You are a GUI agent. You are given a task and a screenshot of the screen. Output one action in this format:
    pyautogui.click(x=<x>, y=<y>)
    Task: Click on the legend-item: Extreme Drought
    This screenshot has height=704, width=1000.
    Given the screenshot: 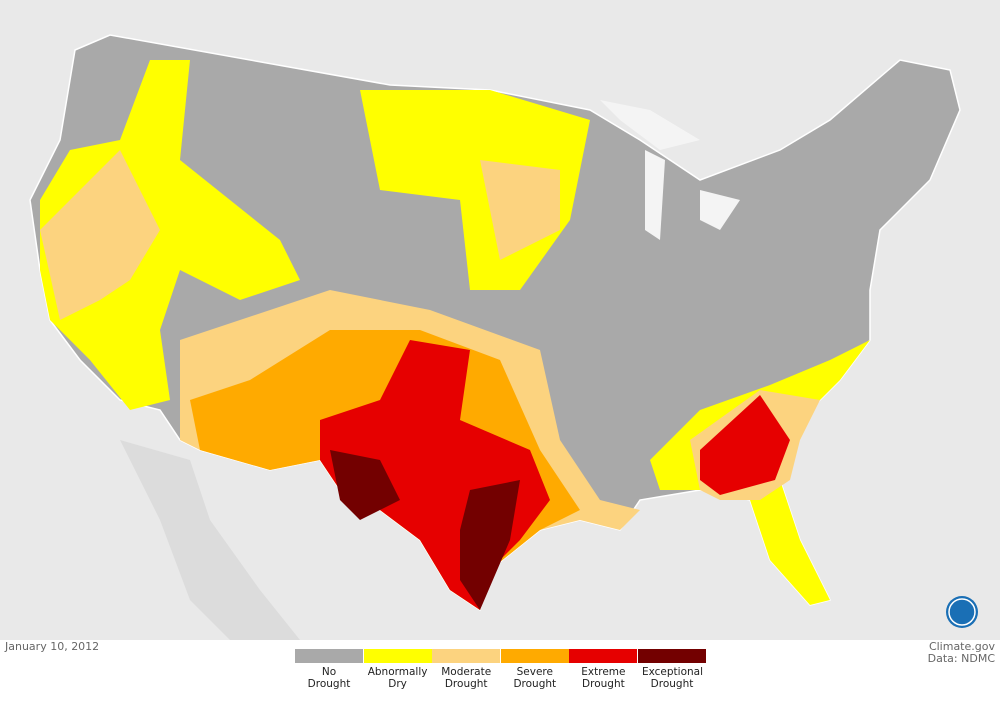 What is the action you would take?
    pyautogui.click(x=603, y=669)
    